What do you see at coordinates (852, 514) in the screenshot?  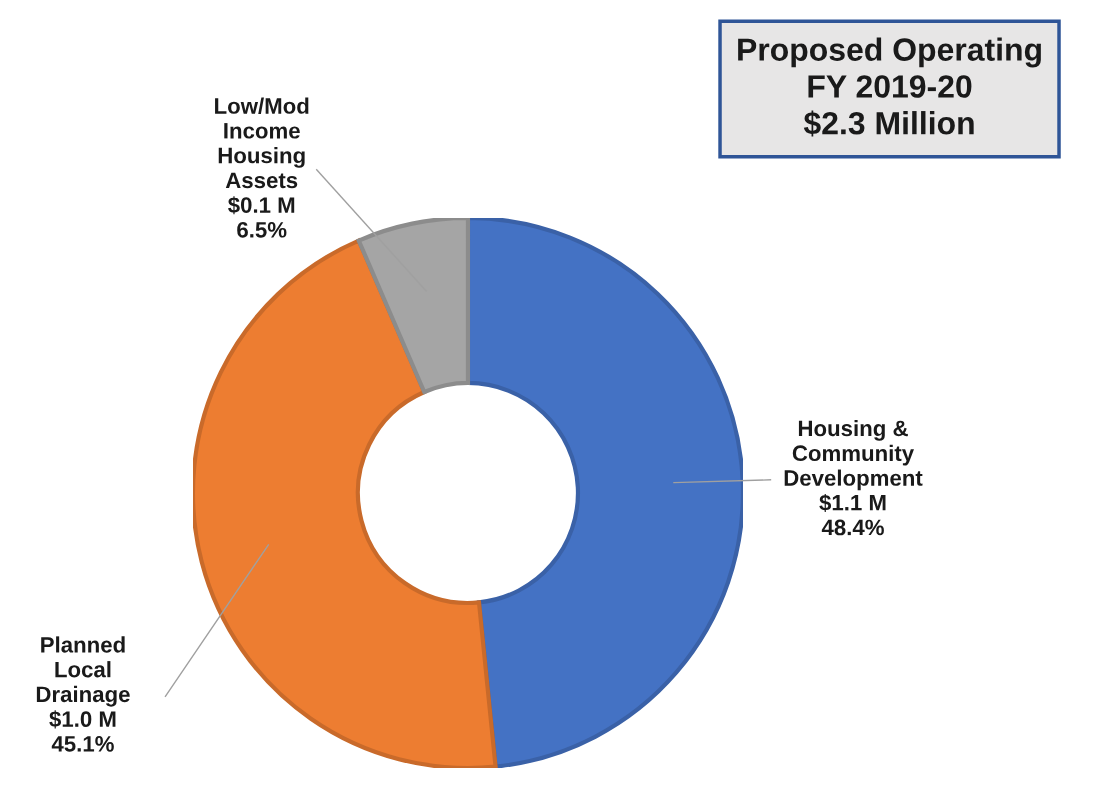 I see `data-label: $1.1 M 48.4%` at bounding box center [852, 514].